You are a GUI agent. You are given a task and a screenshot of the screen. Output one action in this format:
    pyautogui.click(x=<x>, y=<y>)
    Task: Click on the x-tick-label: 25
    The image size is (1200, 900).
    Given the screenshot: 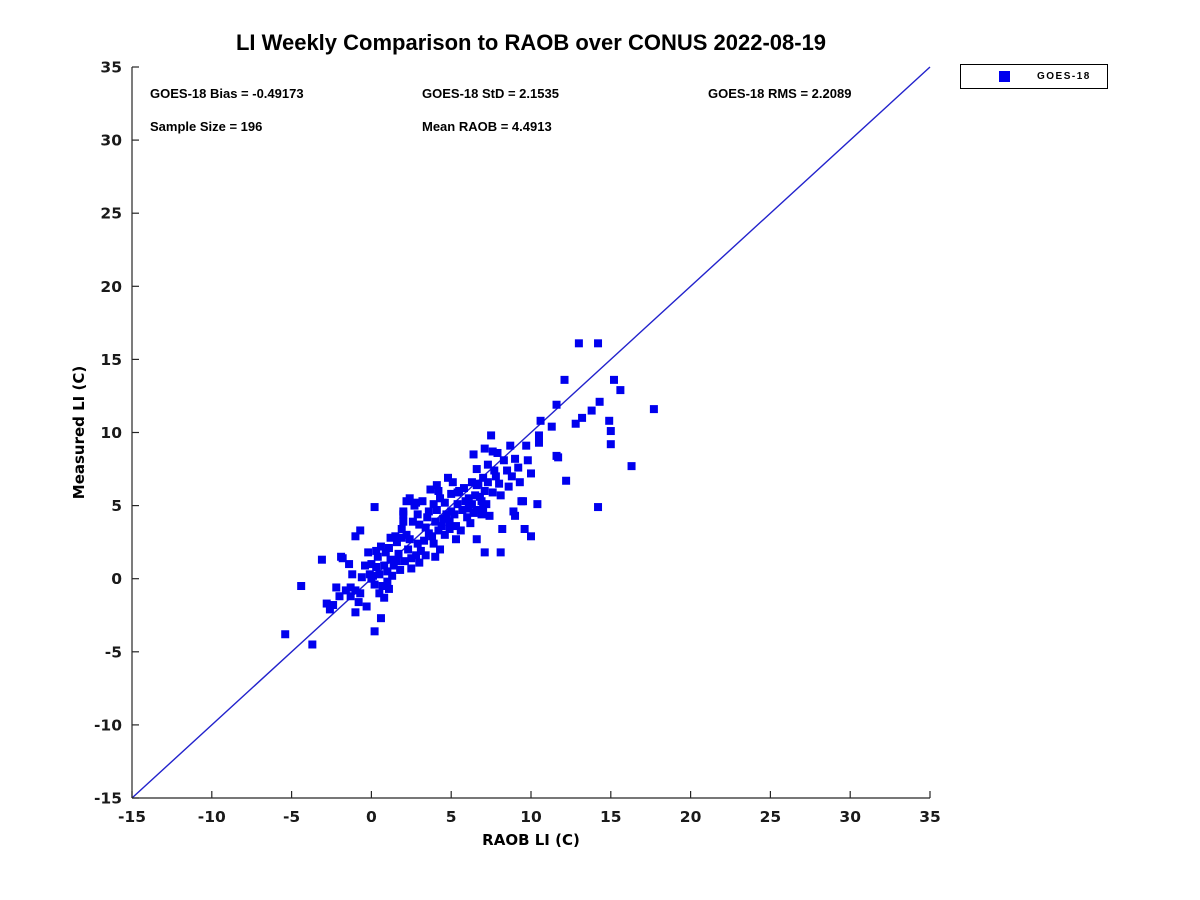 What is the action you would take?
    pyautogui.click(x=771, y=817)
    